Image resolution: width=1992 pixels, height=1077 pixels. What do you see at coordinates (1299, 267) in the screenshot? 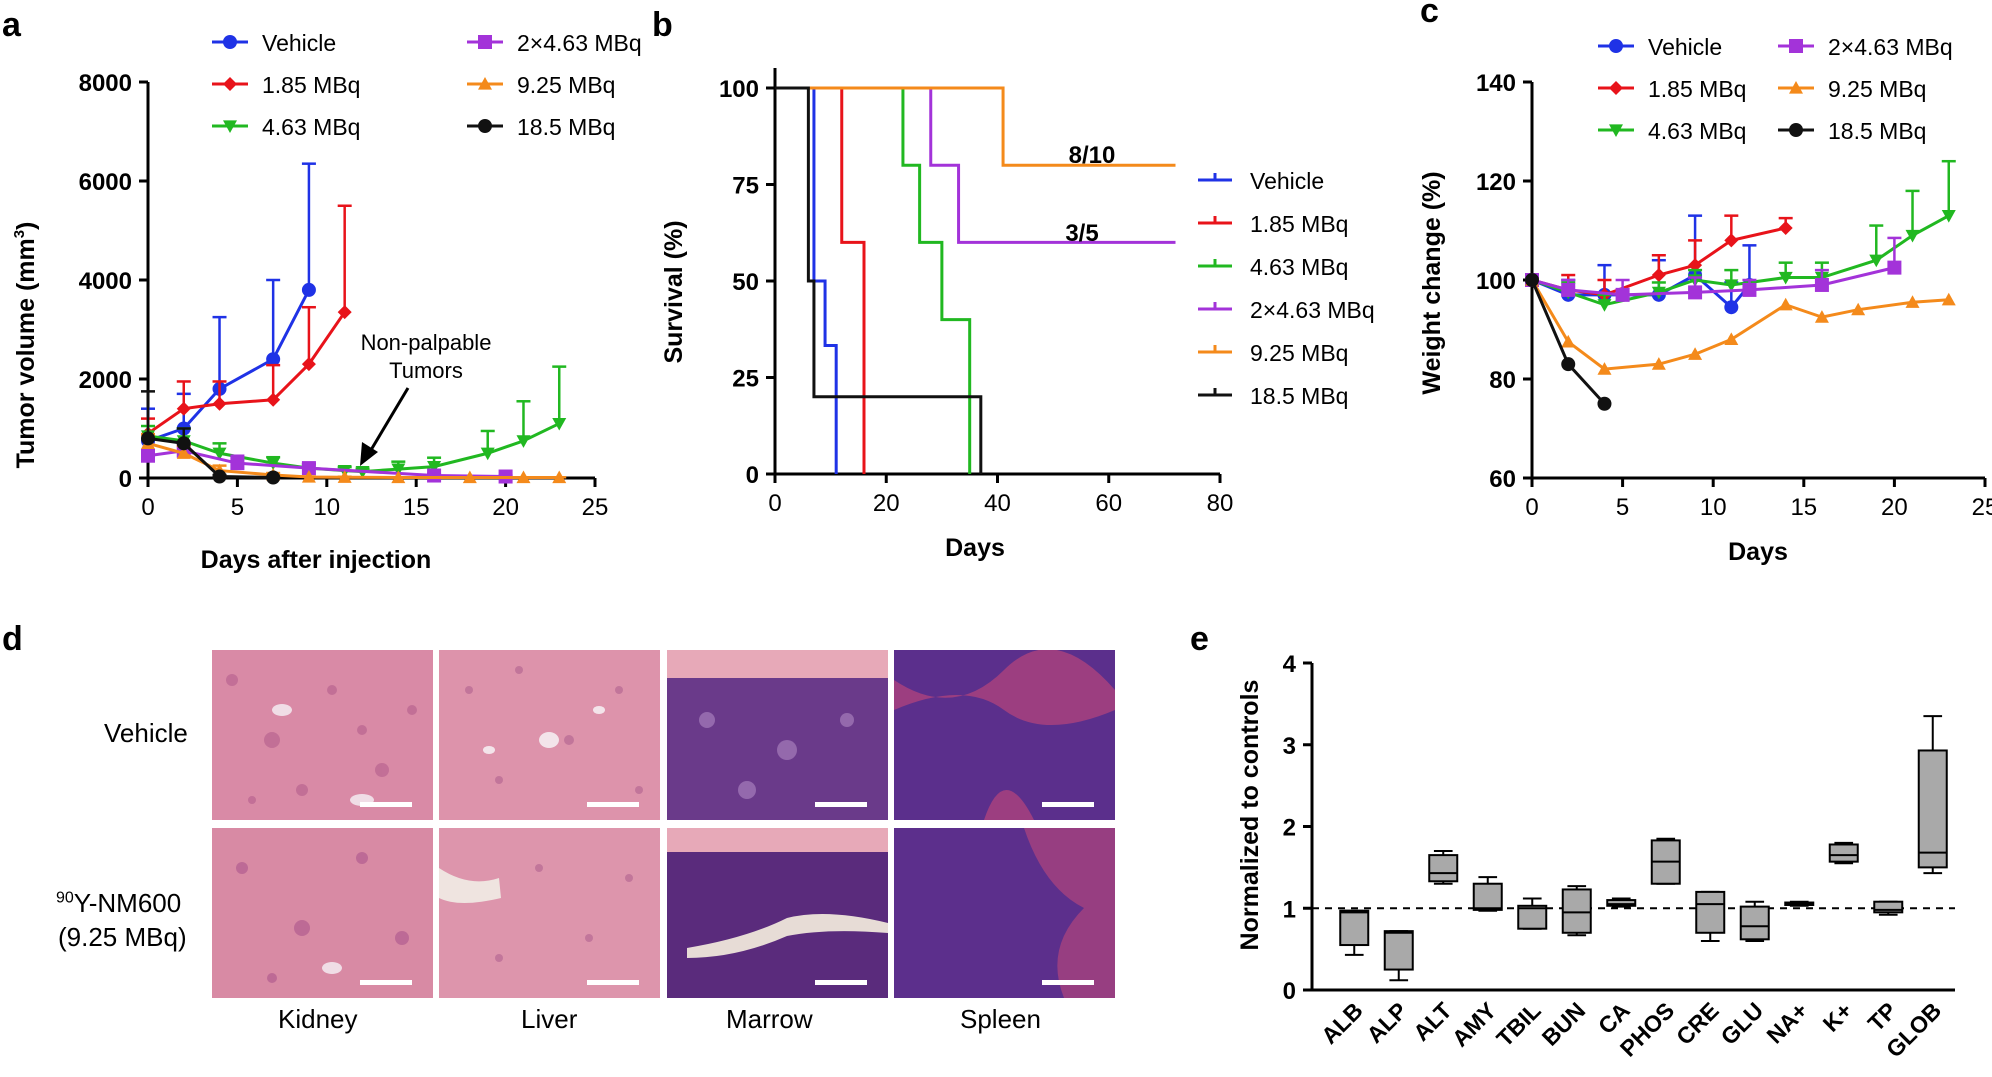
I see `panel-b-legend-label-m463: 4.63 MBq` at bounding box center [1299, 267].